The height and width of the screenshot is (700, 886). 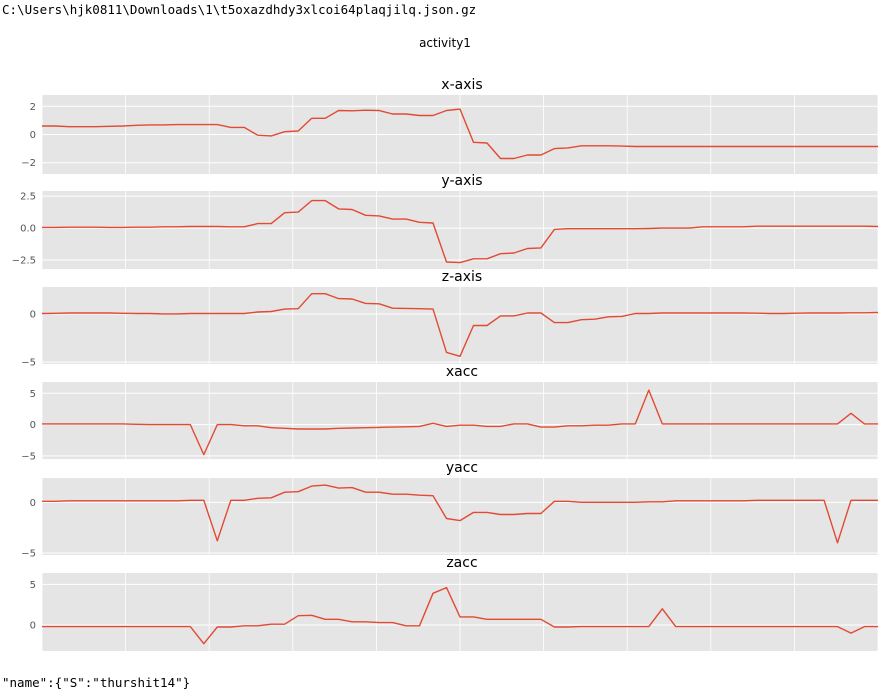 I want to click on panel-zacc: 5 0 zacc, so click(x=454, y=603).